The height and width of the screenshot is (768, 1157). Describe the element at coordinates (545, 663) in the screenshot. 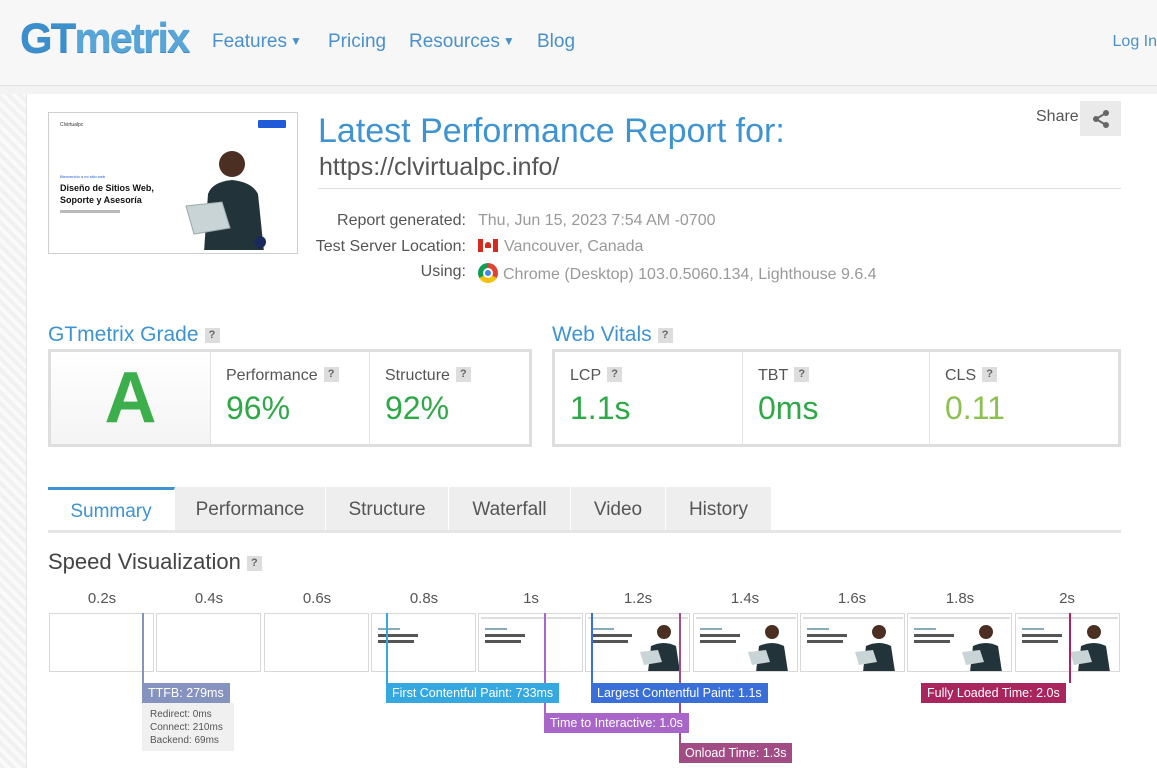

I see `tti-line` at that location.